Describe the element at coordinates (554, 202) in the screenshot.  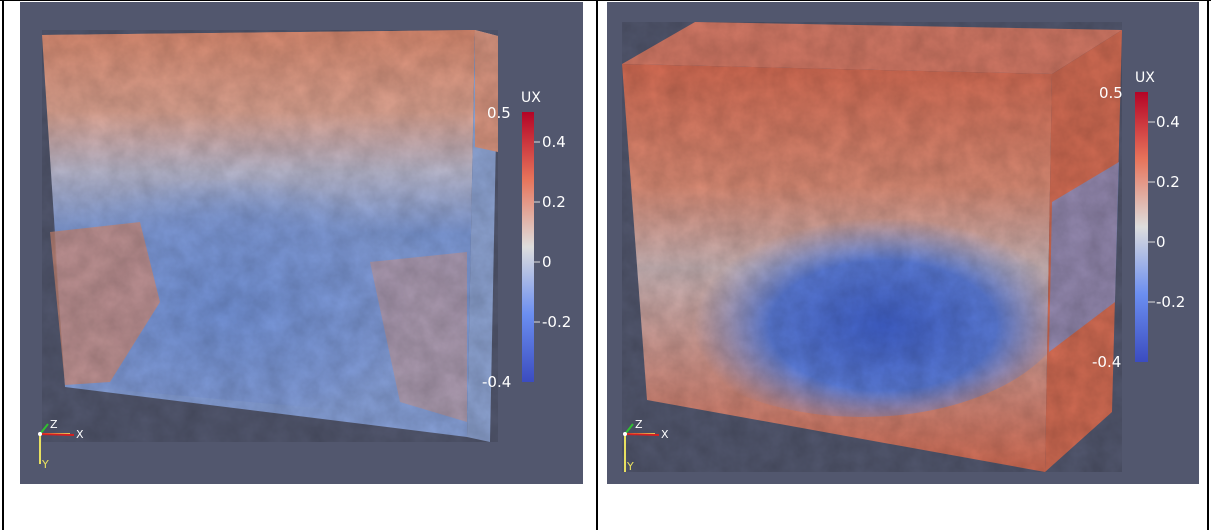
I see `colorbar-tick-left-1: 0.2` at that location.